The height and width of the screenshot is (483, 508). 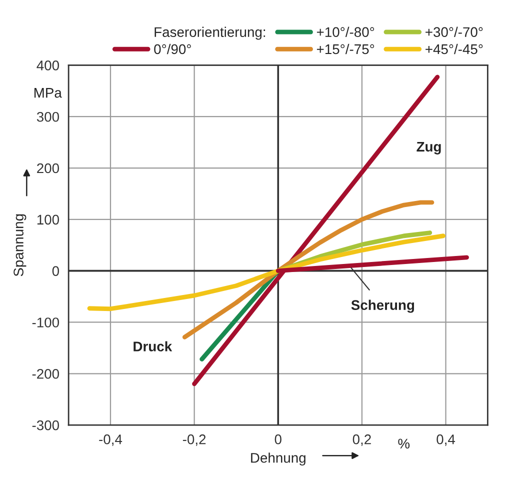 I want to click on y-tick-label: -200, so click(x=46, y=373).